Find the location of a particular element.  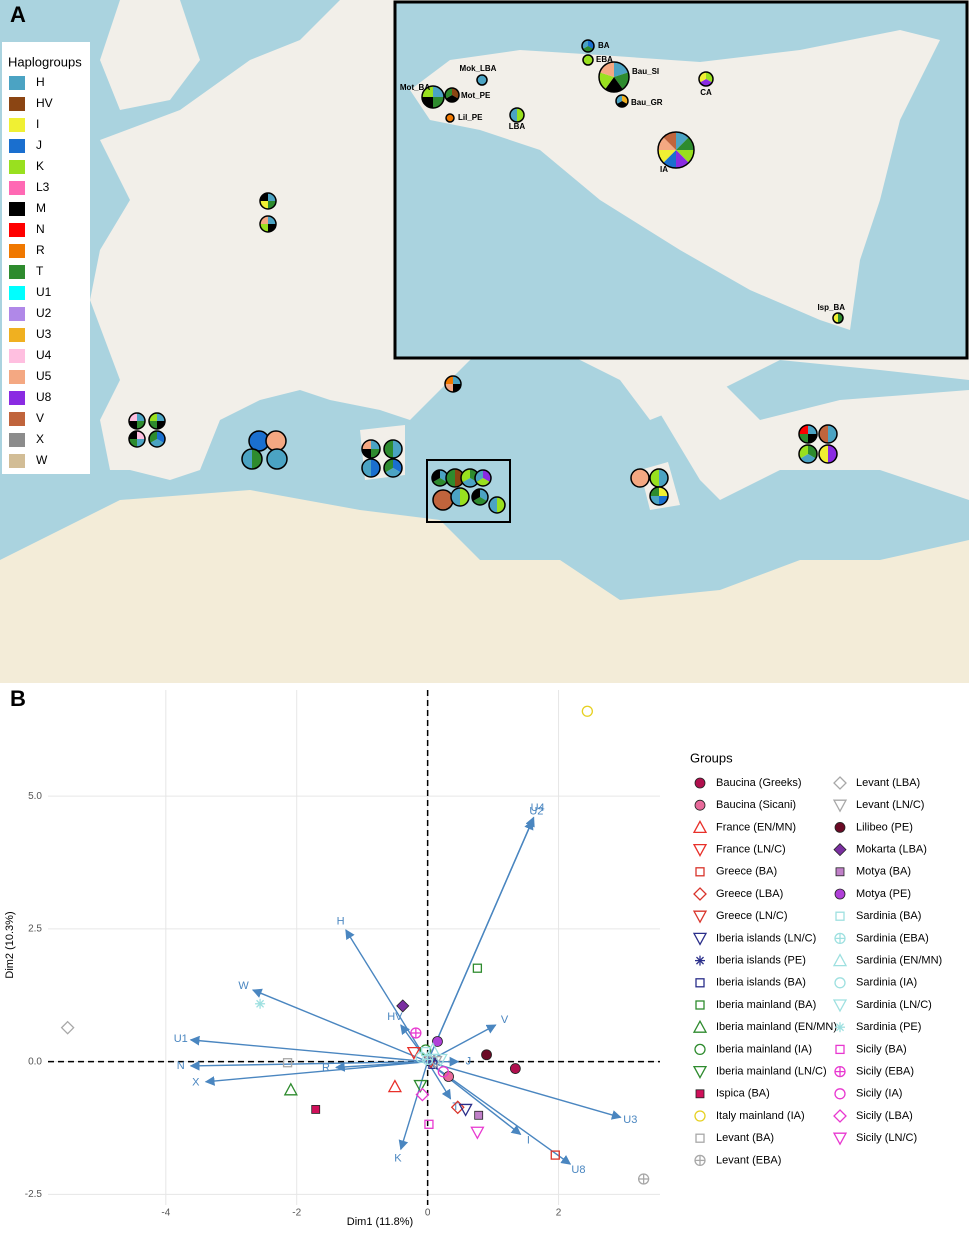

legend-label: France (EN/MN) is located at coordinates (756, 827).